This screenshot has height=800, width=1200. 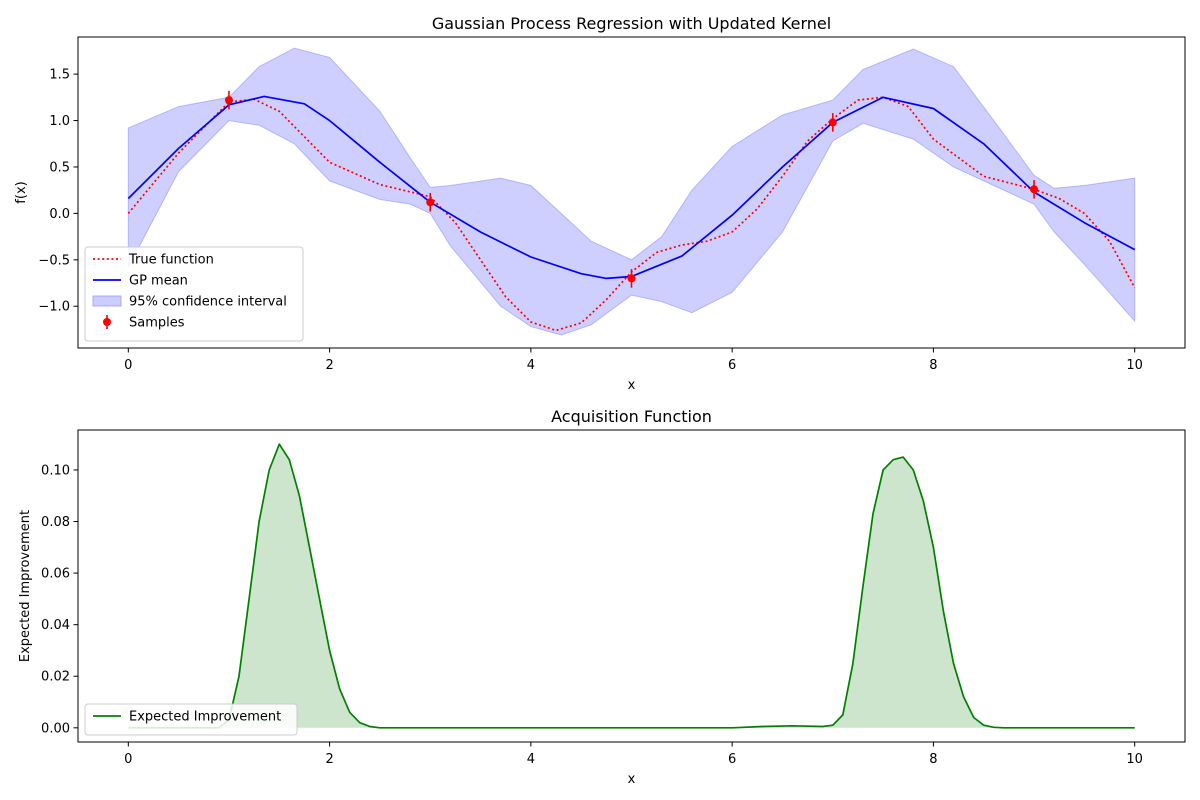 I want to click on legend-label: Samples, so click(x=157, y=323).